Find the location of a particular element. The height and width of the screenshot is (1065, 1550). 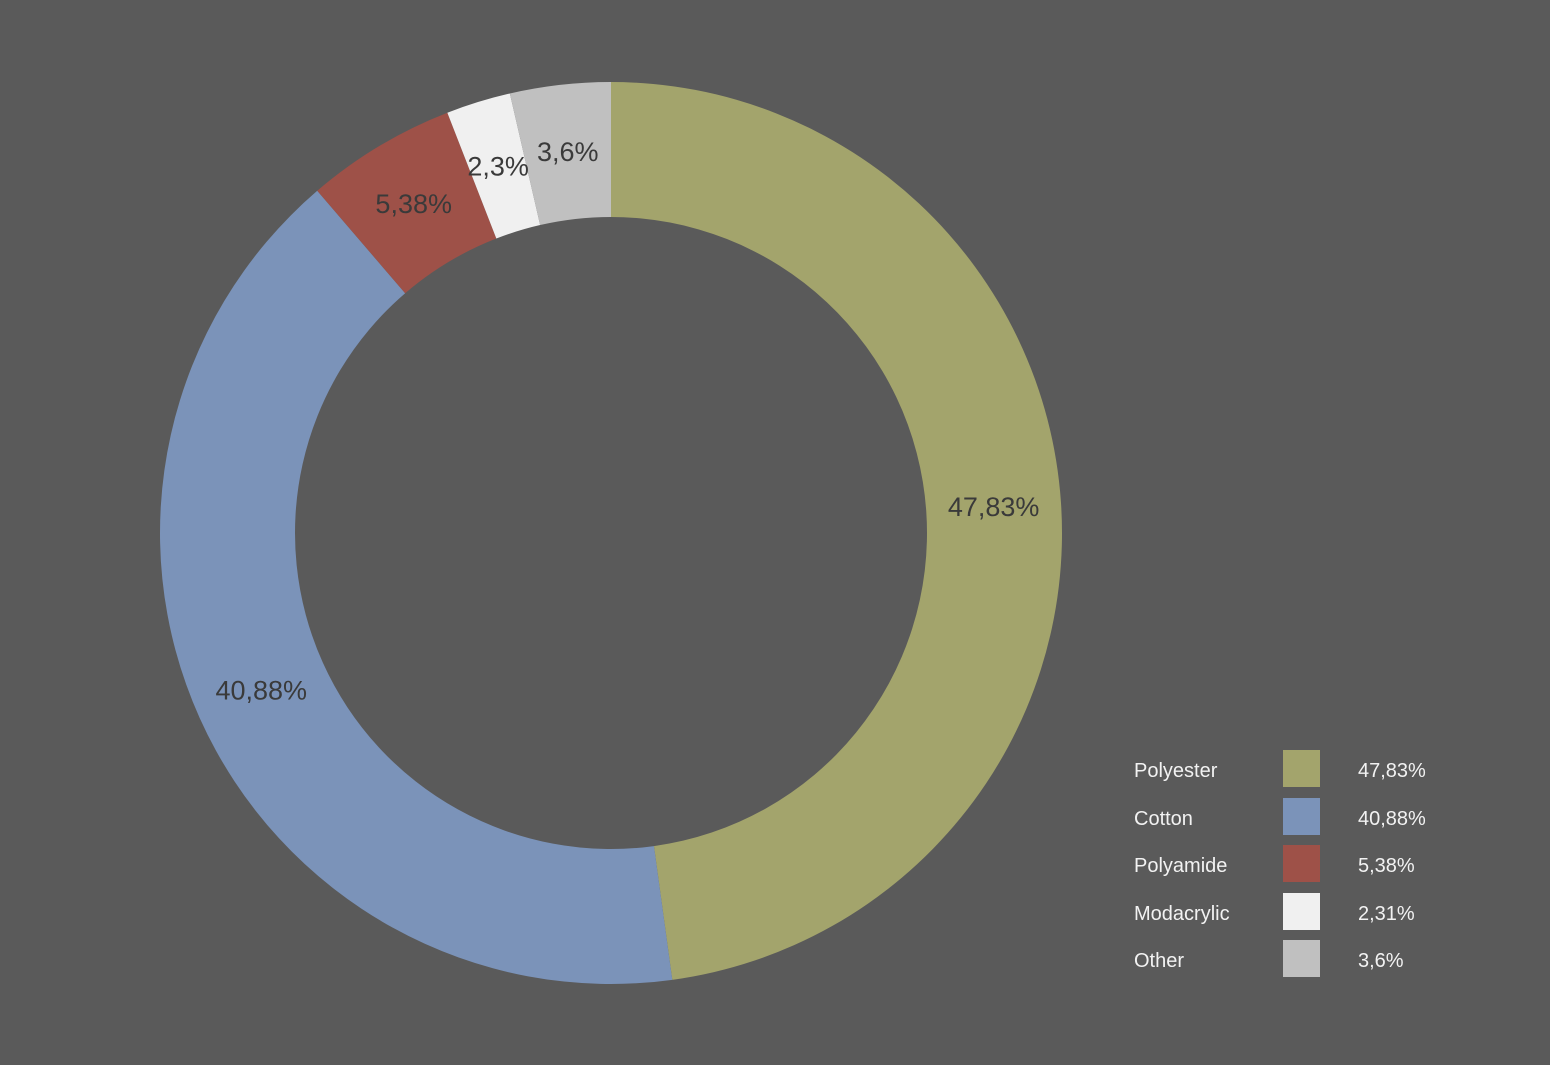

legend-label: Other is located at coordinates (1159, 961).